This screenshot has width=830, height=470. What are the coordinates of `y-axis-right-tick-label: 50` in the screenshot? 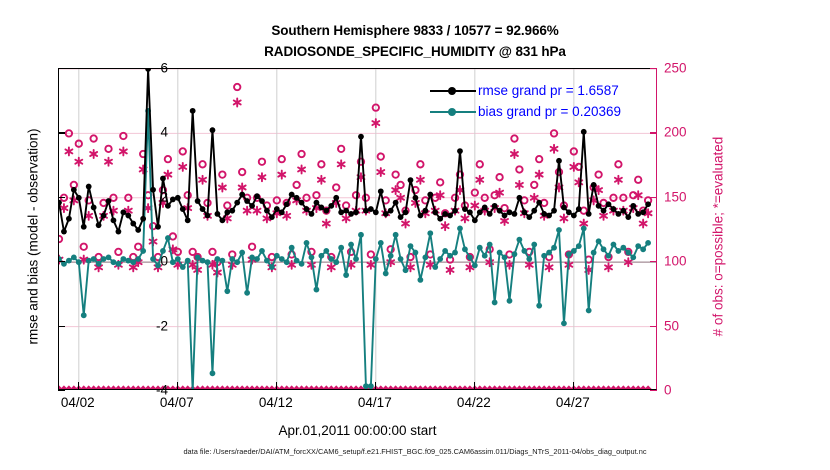 It's located at (672, 326).